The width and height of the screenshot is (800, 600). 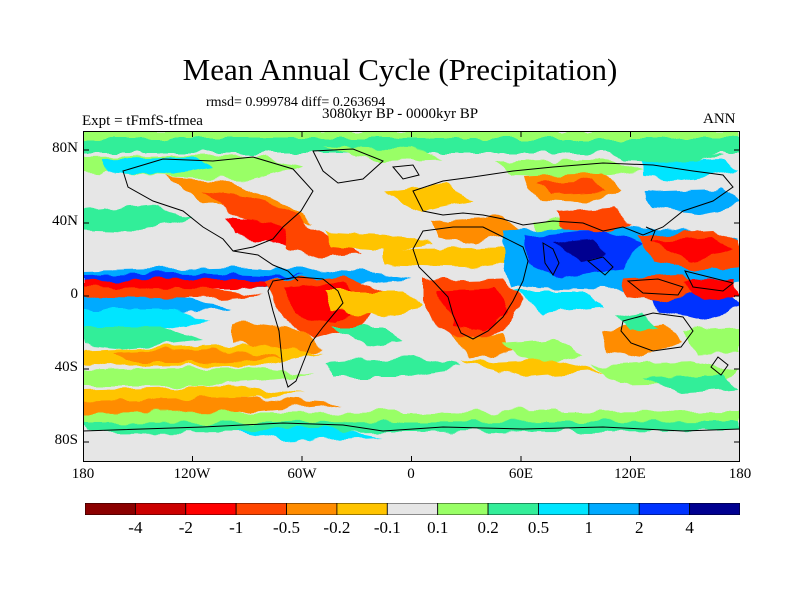 What do you see at coordinates (185, 527) in the screenshot?
I see `colorbar-label: -2` at bounding box center [185, 527].